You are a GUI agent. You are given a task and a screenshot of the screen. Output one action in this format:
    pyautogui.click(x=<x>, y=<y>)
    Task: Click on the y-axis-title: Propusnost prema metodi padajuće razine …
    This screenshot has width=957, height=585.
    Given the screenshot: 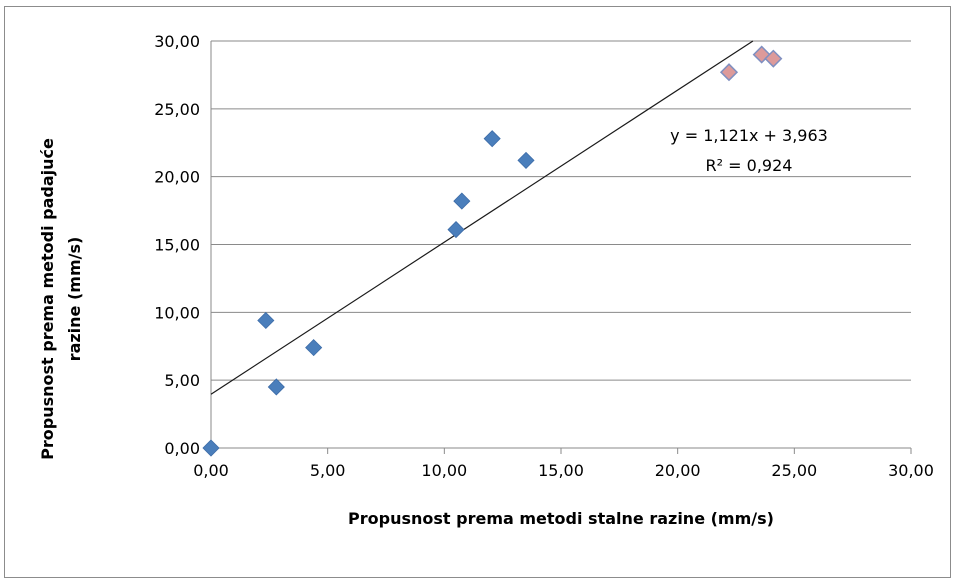 What is the action you would take?
    pyautogui.click(x=61, y=299)
    